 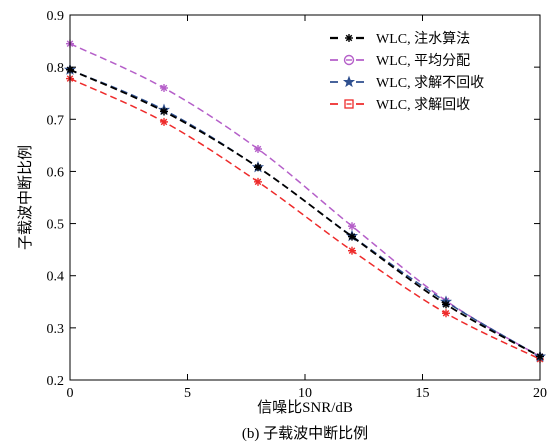 What do you see at coordinates (305, 433) in the screenshot?
I see `figure-caption: (b) 子载波中断比例` at bounding box center [305, 433].